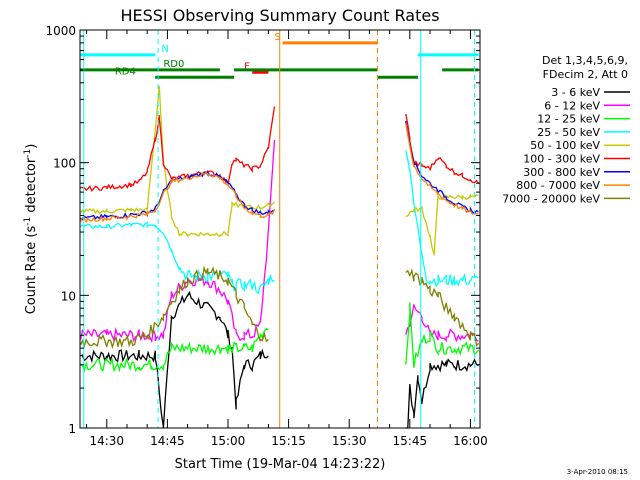  What do you see at coordinates (72, 429) in the screenshot?
I see `y-tick-label-0: 1` at bounding box center [72, 429].